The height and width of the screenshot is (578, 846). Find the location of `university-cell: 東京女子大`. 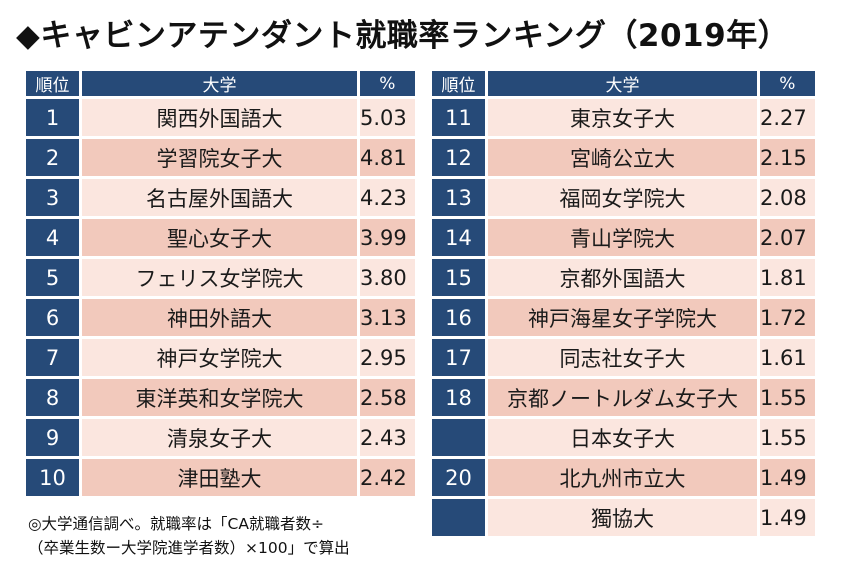

university-cell: 東京女子大 is located at coordinates (622, 117).